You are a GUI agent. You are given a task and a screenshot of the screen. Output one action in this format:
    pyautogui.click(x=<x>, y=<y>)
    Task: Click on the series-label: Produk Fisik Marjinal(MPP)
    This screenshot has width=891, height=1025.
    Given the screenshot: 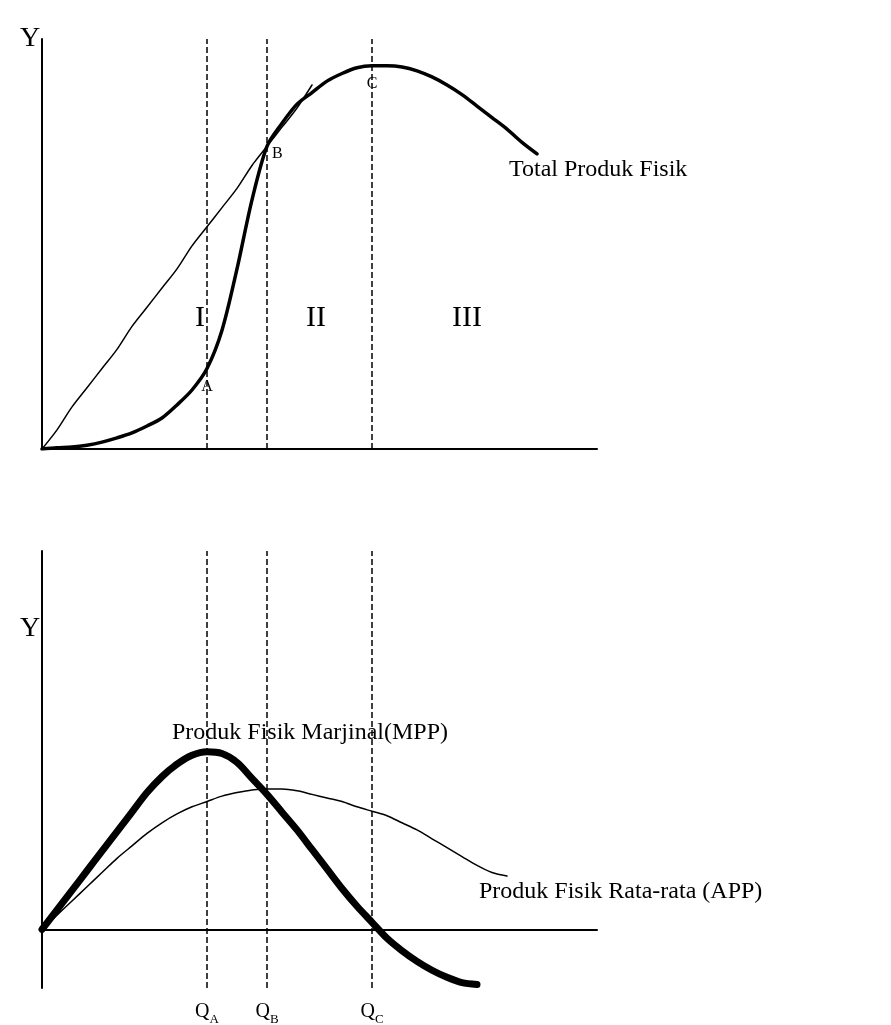 What is the action you would take?
    pyautogui.click(x=310, y=730)
    